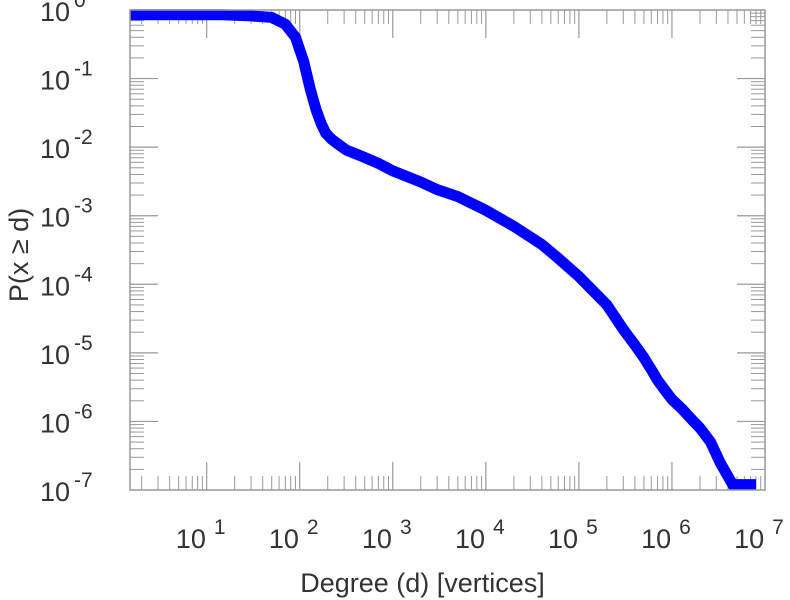 The image size is (790, 600). I want to click on x-tick-label: 10 1, so click(201, 535).